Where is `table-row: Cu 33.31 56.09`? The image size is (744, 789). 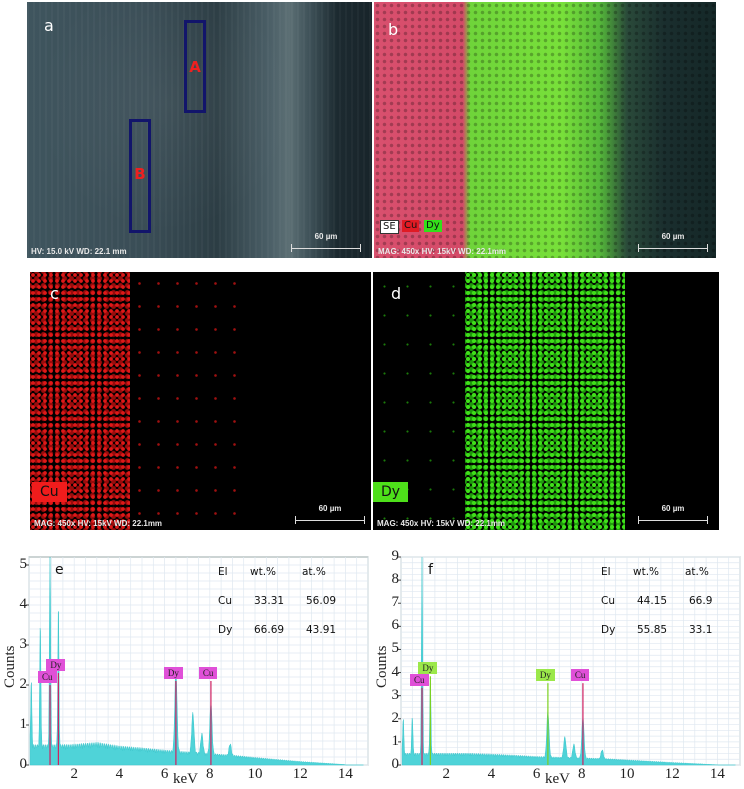 table-row: Cu 33.31 56.09 is located at coordinates (287, 600).